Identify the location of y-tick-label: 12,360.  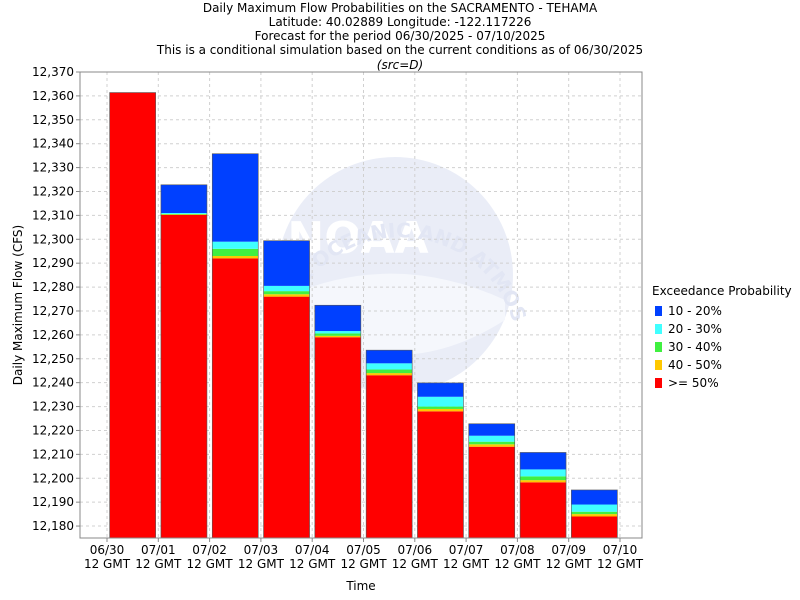
(53, 96).